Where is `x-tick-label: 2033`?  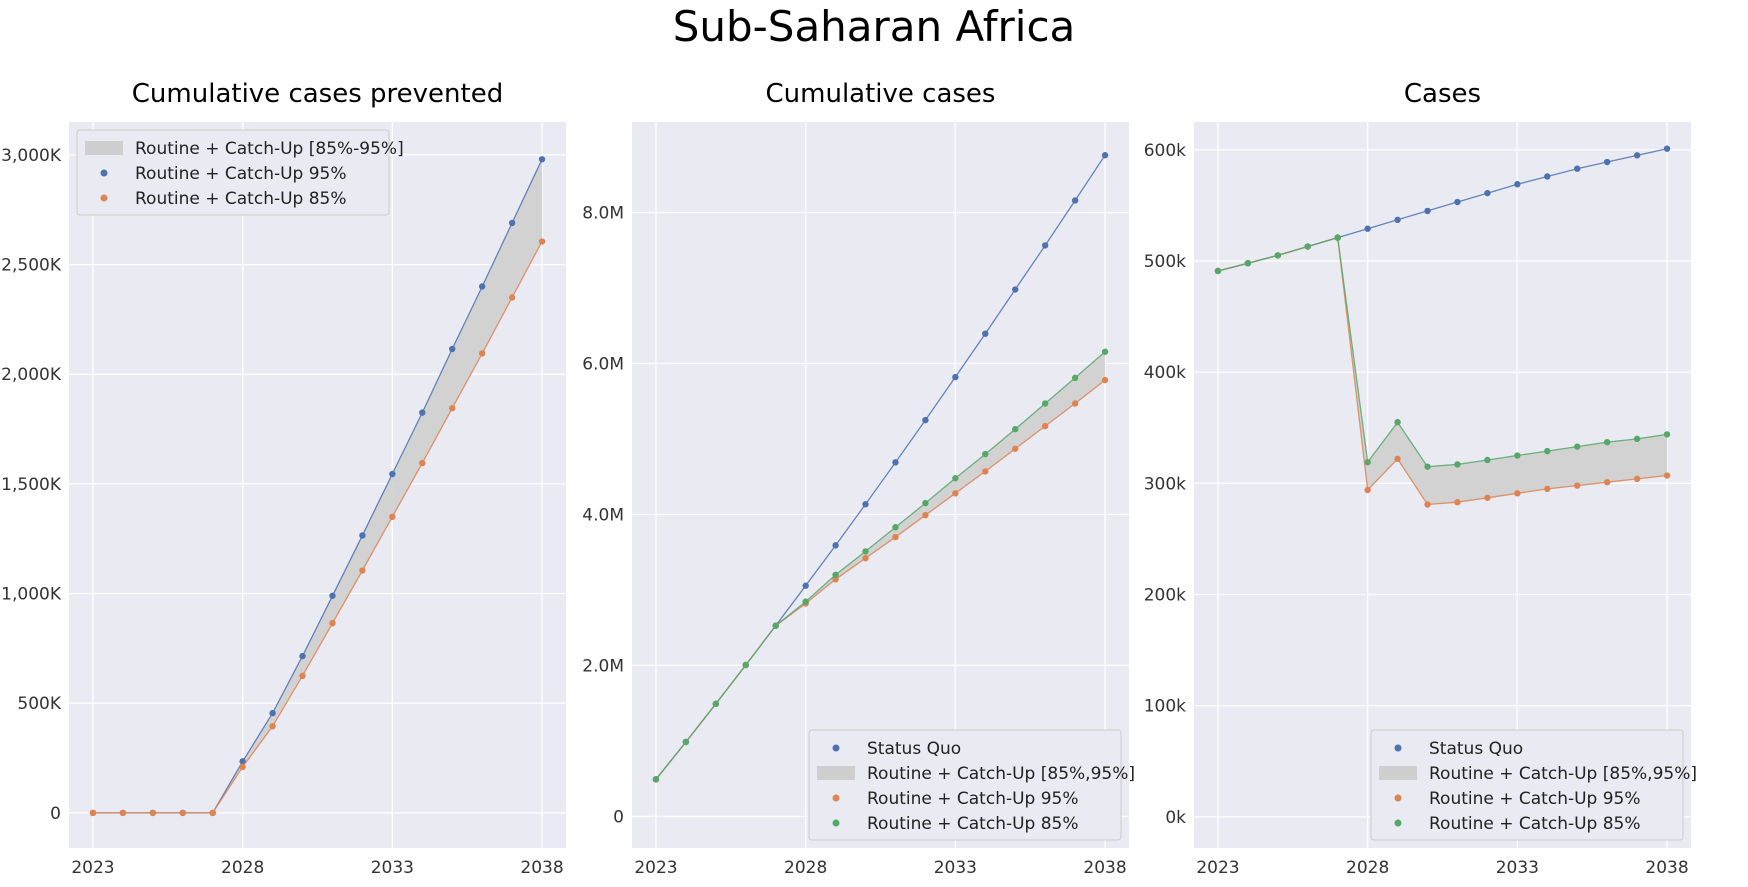
x-tick-label: 2033 is located at coordinates (1517, 868).